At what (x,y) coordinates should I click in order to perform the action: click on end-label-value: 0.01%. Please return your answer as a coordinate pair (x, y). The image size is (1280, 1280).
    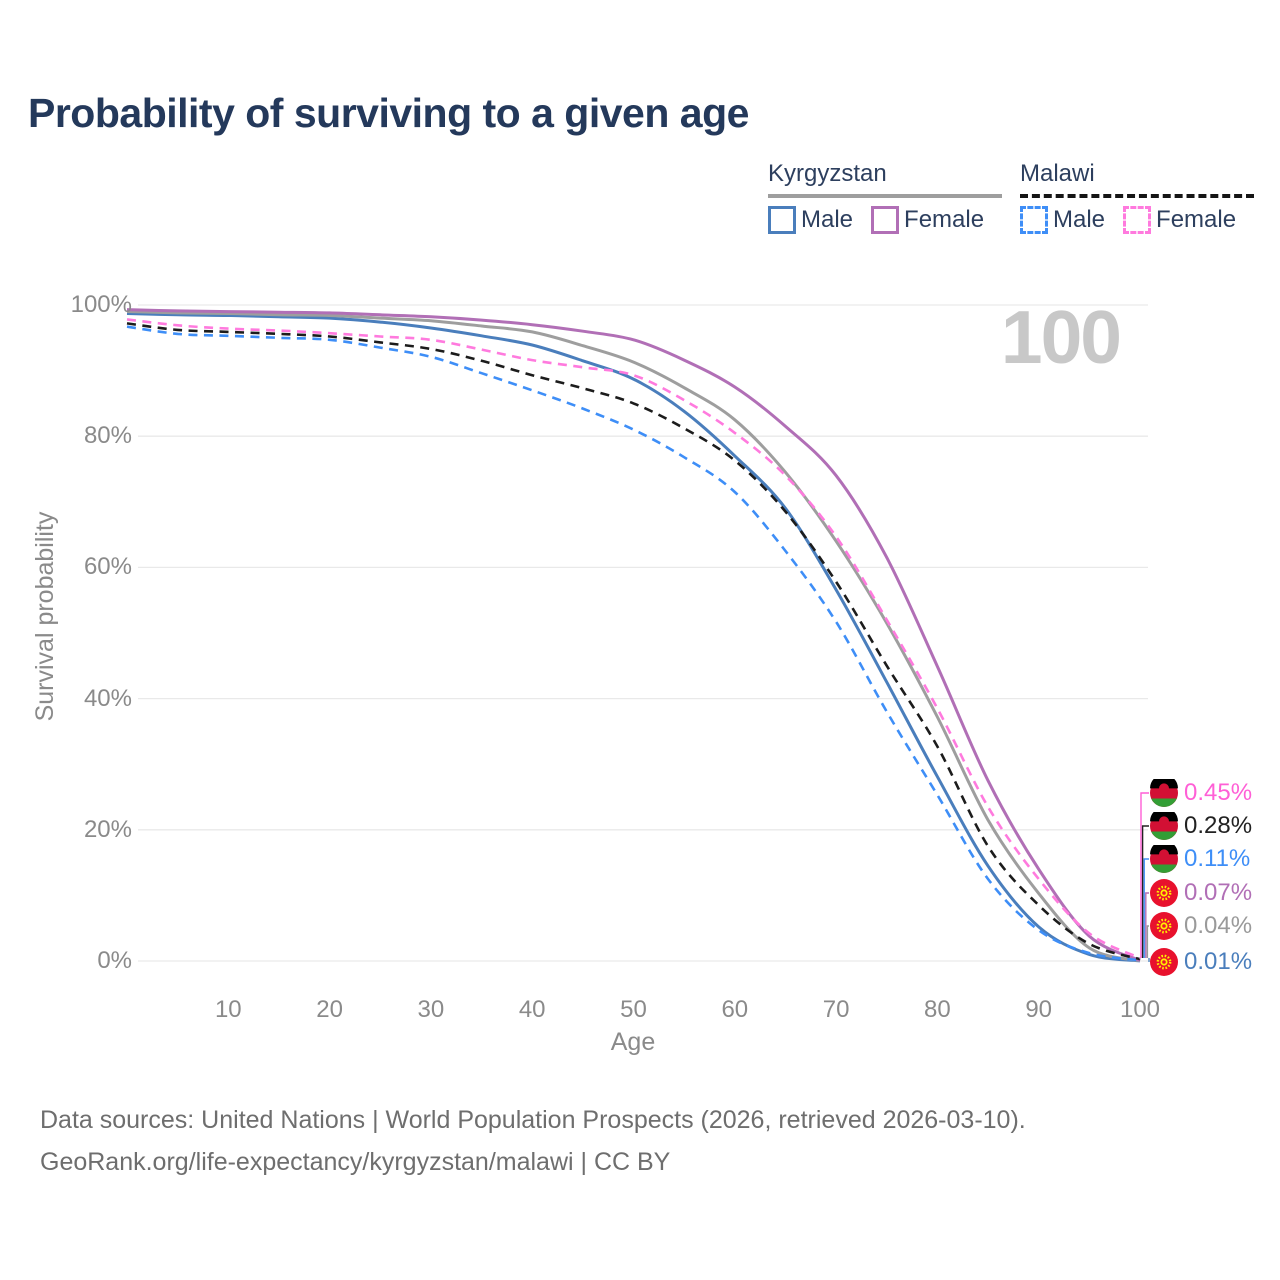
    Looking at the image, I should click on (1218, 961).